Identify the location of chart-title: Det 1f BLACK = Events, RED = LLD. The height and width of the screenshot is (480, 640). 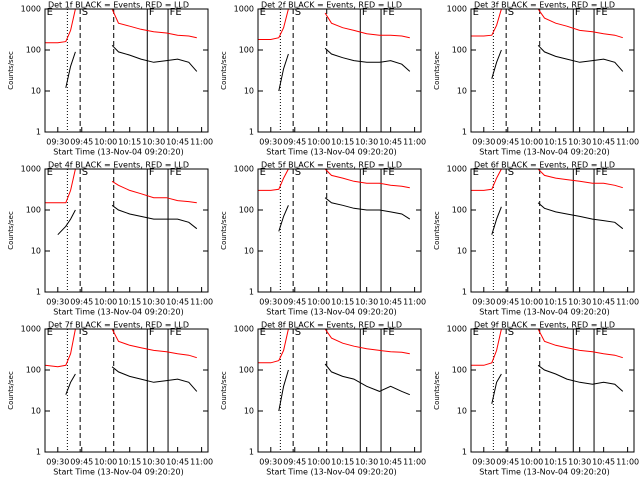
(118, 5).